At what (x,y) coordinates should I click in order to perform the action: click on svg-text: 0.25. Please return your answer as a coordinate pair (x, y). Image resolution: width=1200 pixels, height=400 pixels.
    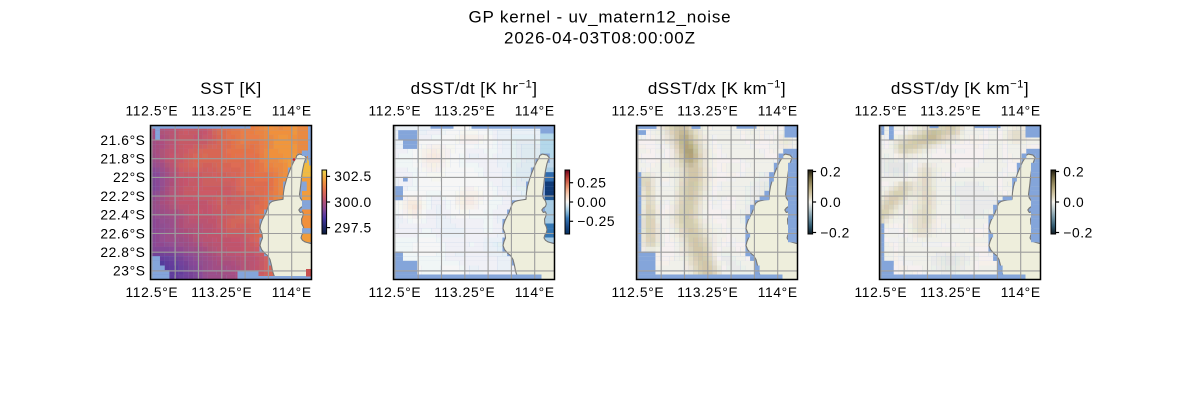
    Looking at the image, I should click on (591, 183).